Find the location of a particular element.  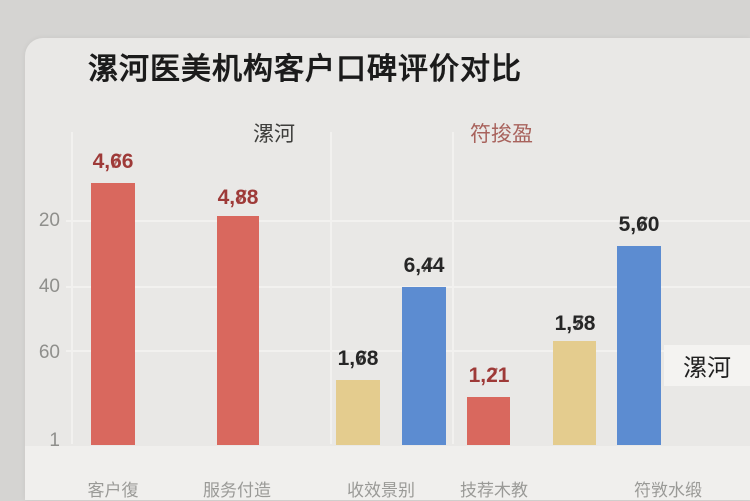

gridline-v-mid is located at coordinates (331, 288).